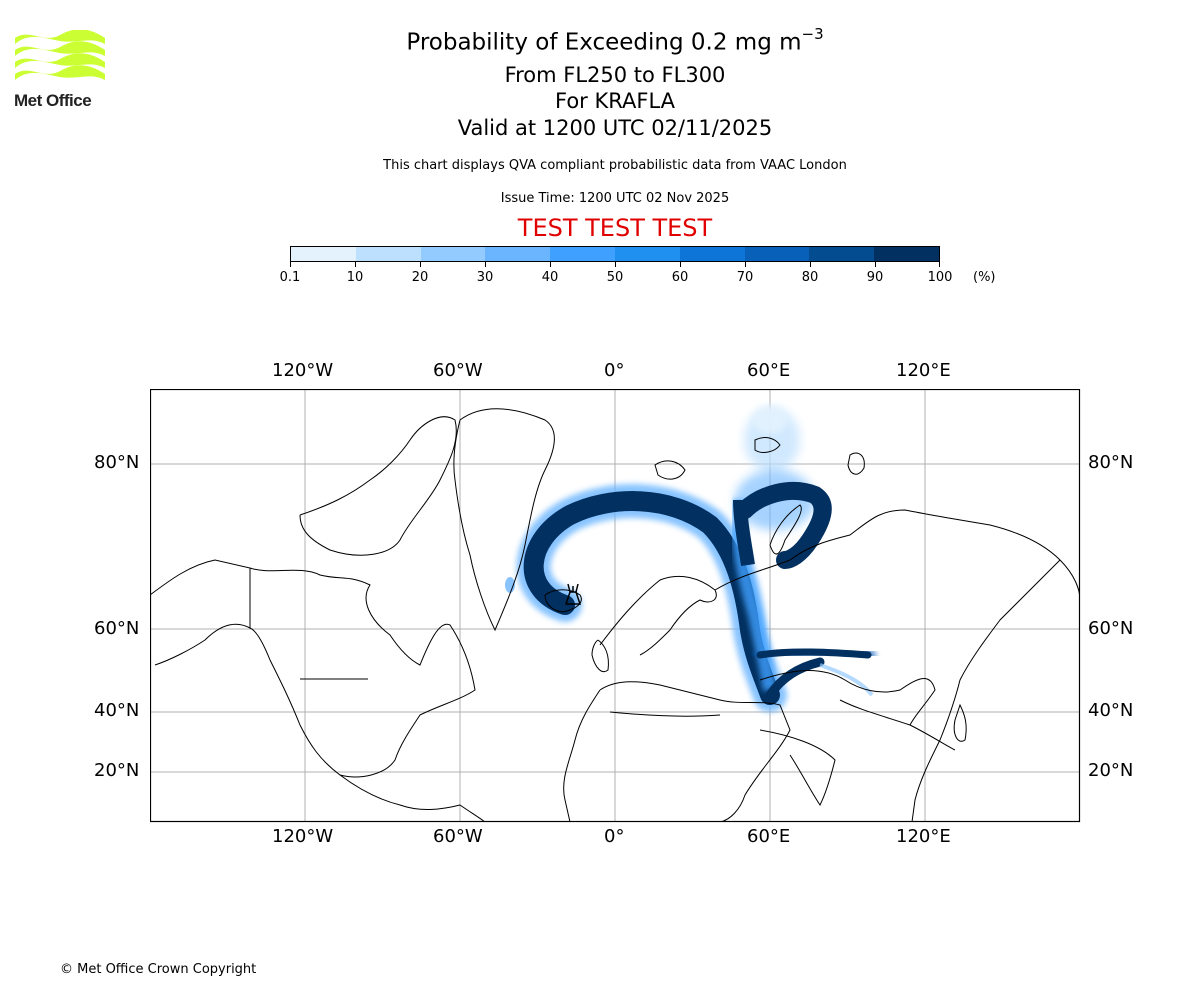 This screenshot has height=1000, width=1200. I want to click on colorbar-label: 50, so click(615, 277).